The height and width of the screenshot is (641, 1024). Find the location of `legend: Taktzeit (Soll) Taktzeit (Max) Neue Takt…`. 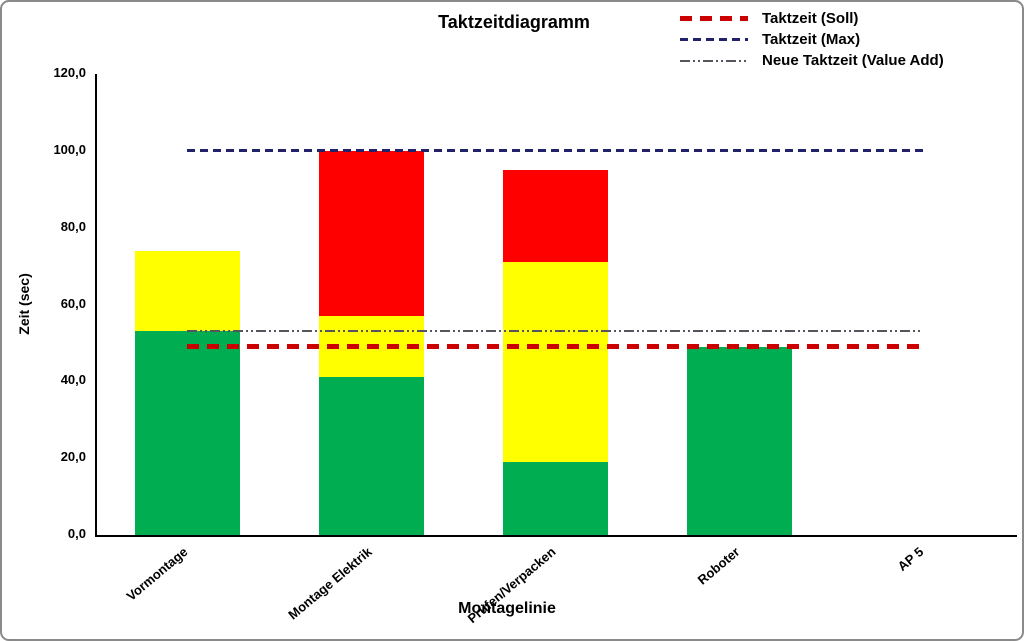

legend: Taktzeit (Soll) Taktzeit (Max) Neue Takt… is located at coordinates (812, 39).